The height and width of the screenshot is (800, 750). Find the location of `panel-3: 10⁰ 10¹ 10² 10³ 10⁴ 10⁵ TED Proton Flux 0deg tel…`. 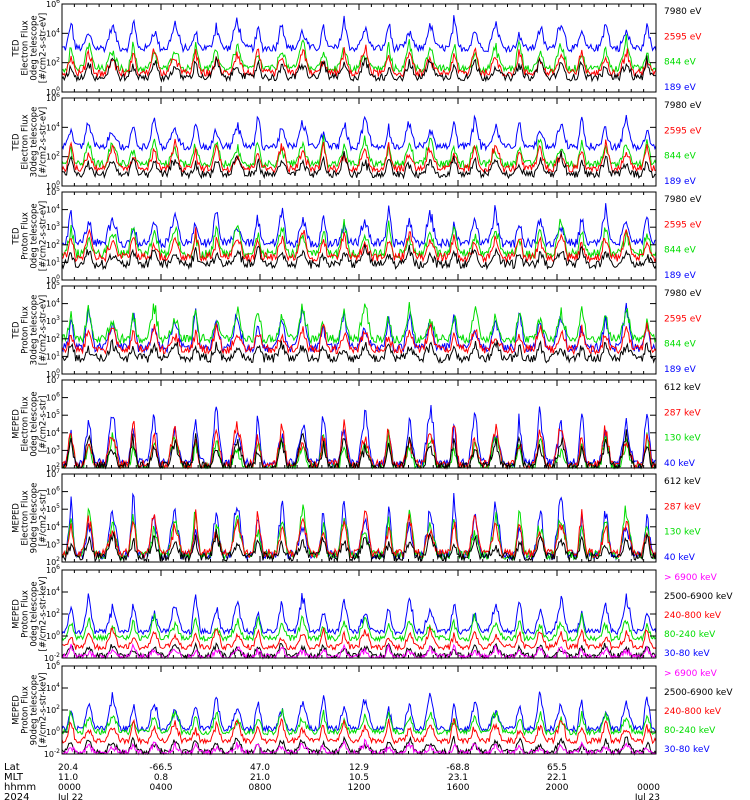

panel-3: 10⁰ 10¹ 10² 10³ 10⁴ 10⁵ TED Proton Flux 0deg tel… is located at coordinates (357, 235).